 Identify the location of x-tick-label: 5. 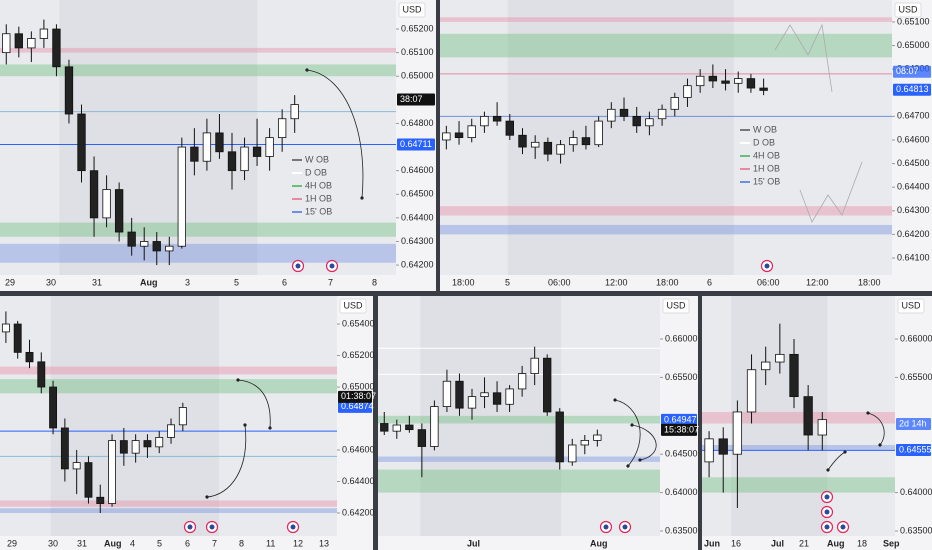
(507, 282).